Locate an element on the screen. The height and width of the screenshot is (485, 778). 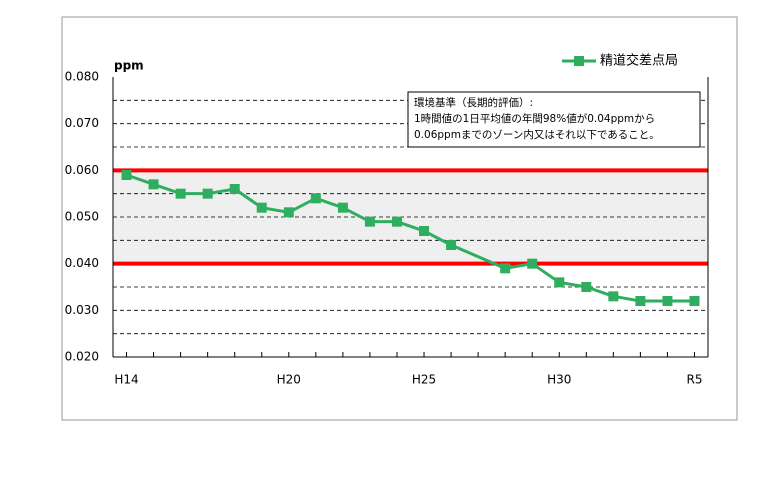
x-tick-label: R5 is located at coordinates (694, 380).